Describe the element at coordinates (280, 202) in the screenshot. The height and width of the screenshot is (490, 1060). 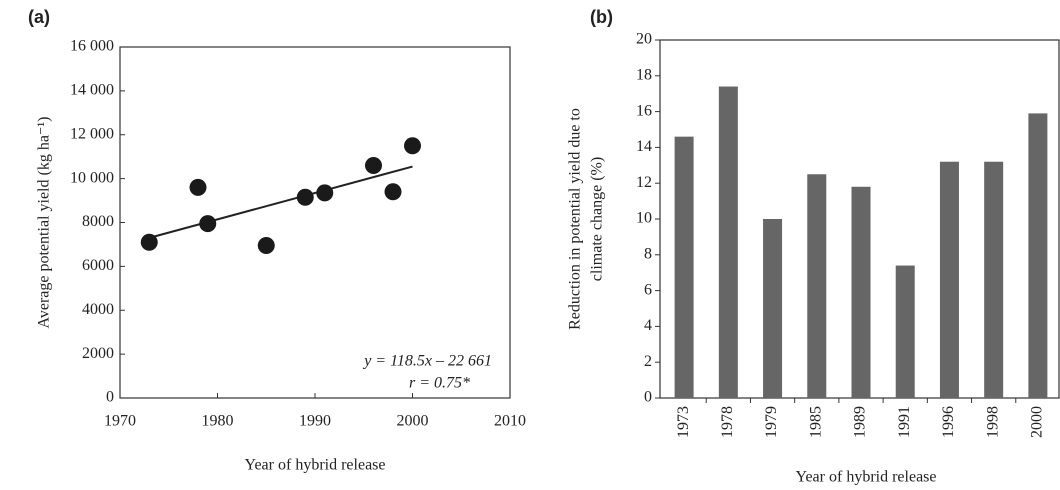
I see `trend-line` at that location.